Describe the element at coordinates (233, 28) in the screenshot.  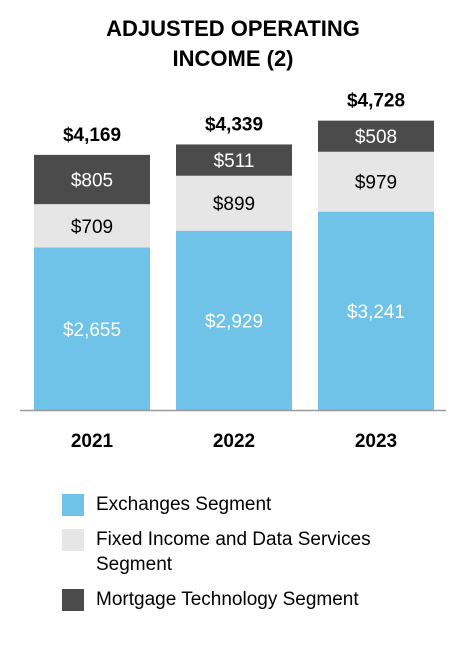
I see `chart-title-line-1: ADJUSTED OPERATING` at that location.